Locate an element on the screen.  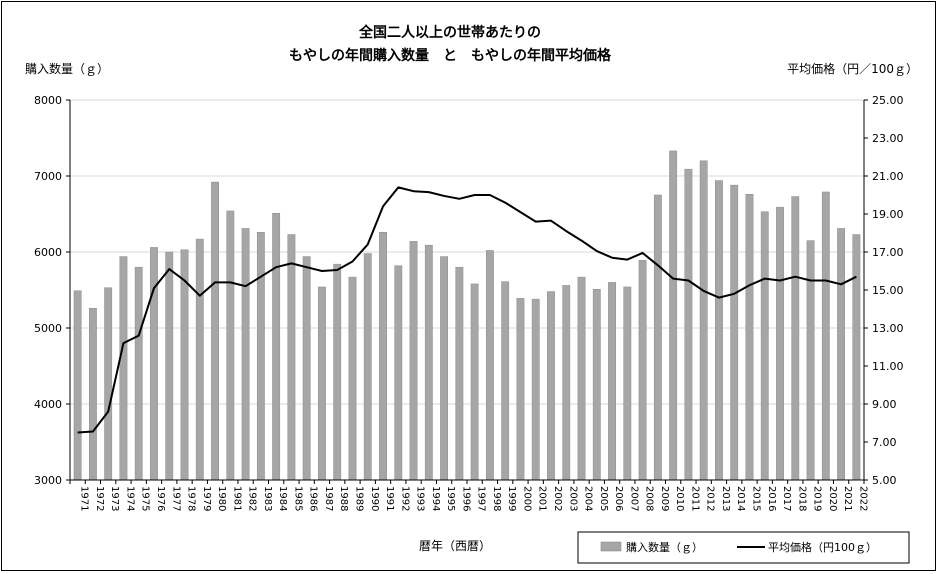
bar-2018 is located at coordinates (795, 338).